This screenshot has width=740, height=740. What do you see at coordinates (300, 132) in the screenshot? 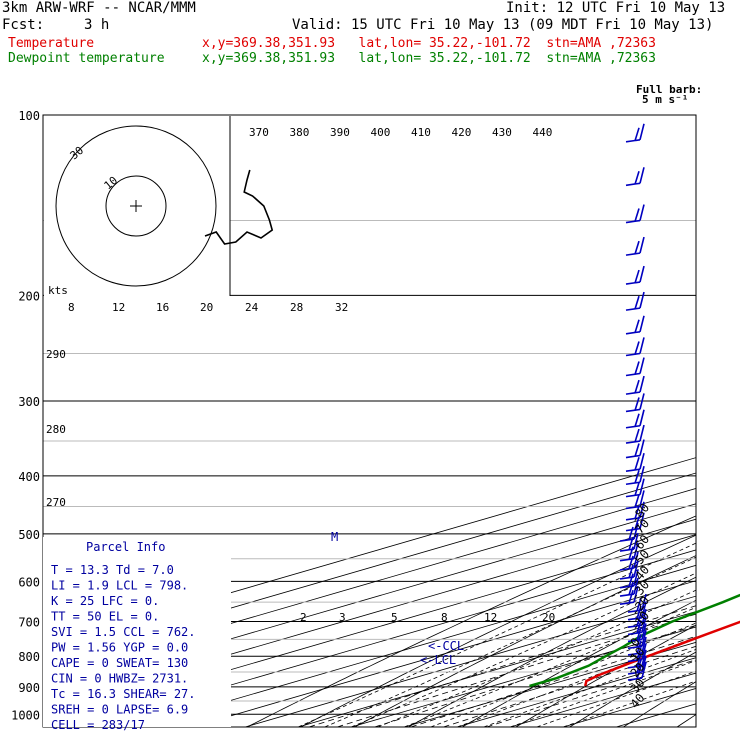
I see `theta-label: 380` at bounding box center [300, 132].